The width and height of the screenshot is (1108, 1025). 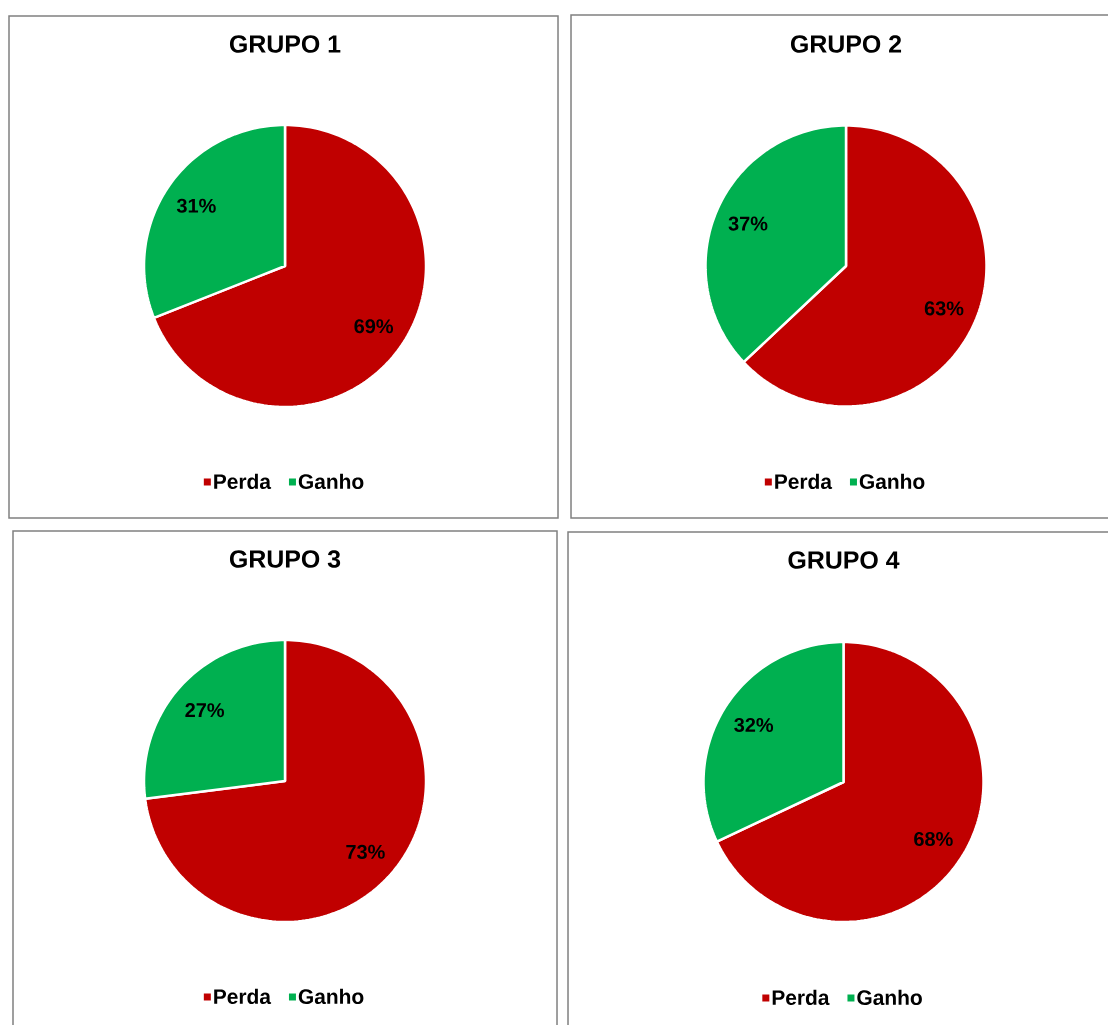 What do you see at coordinates (846, 44) in the screenshot?
I see `chart-title: GRUPO 2` at bounding box center [846, 44].